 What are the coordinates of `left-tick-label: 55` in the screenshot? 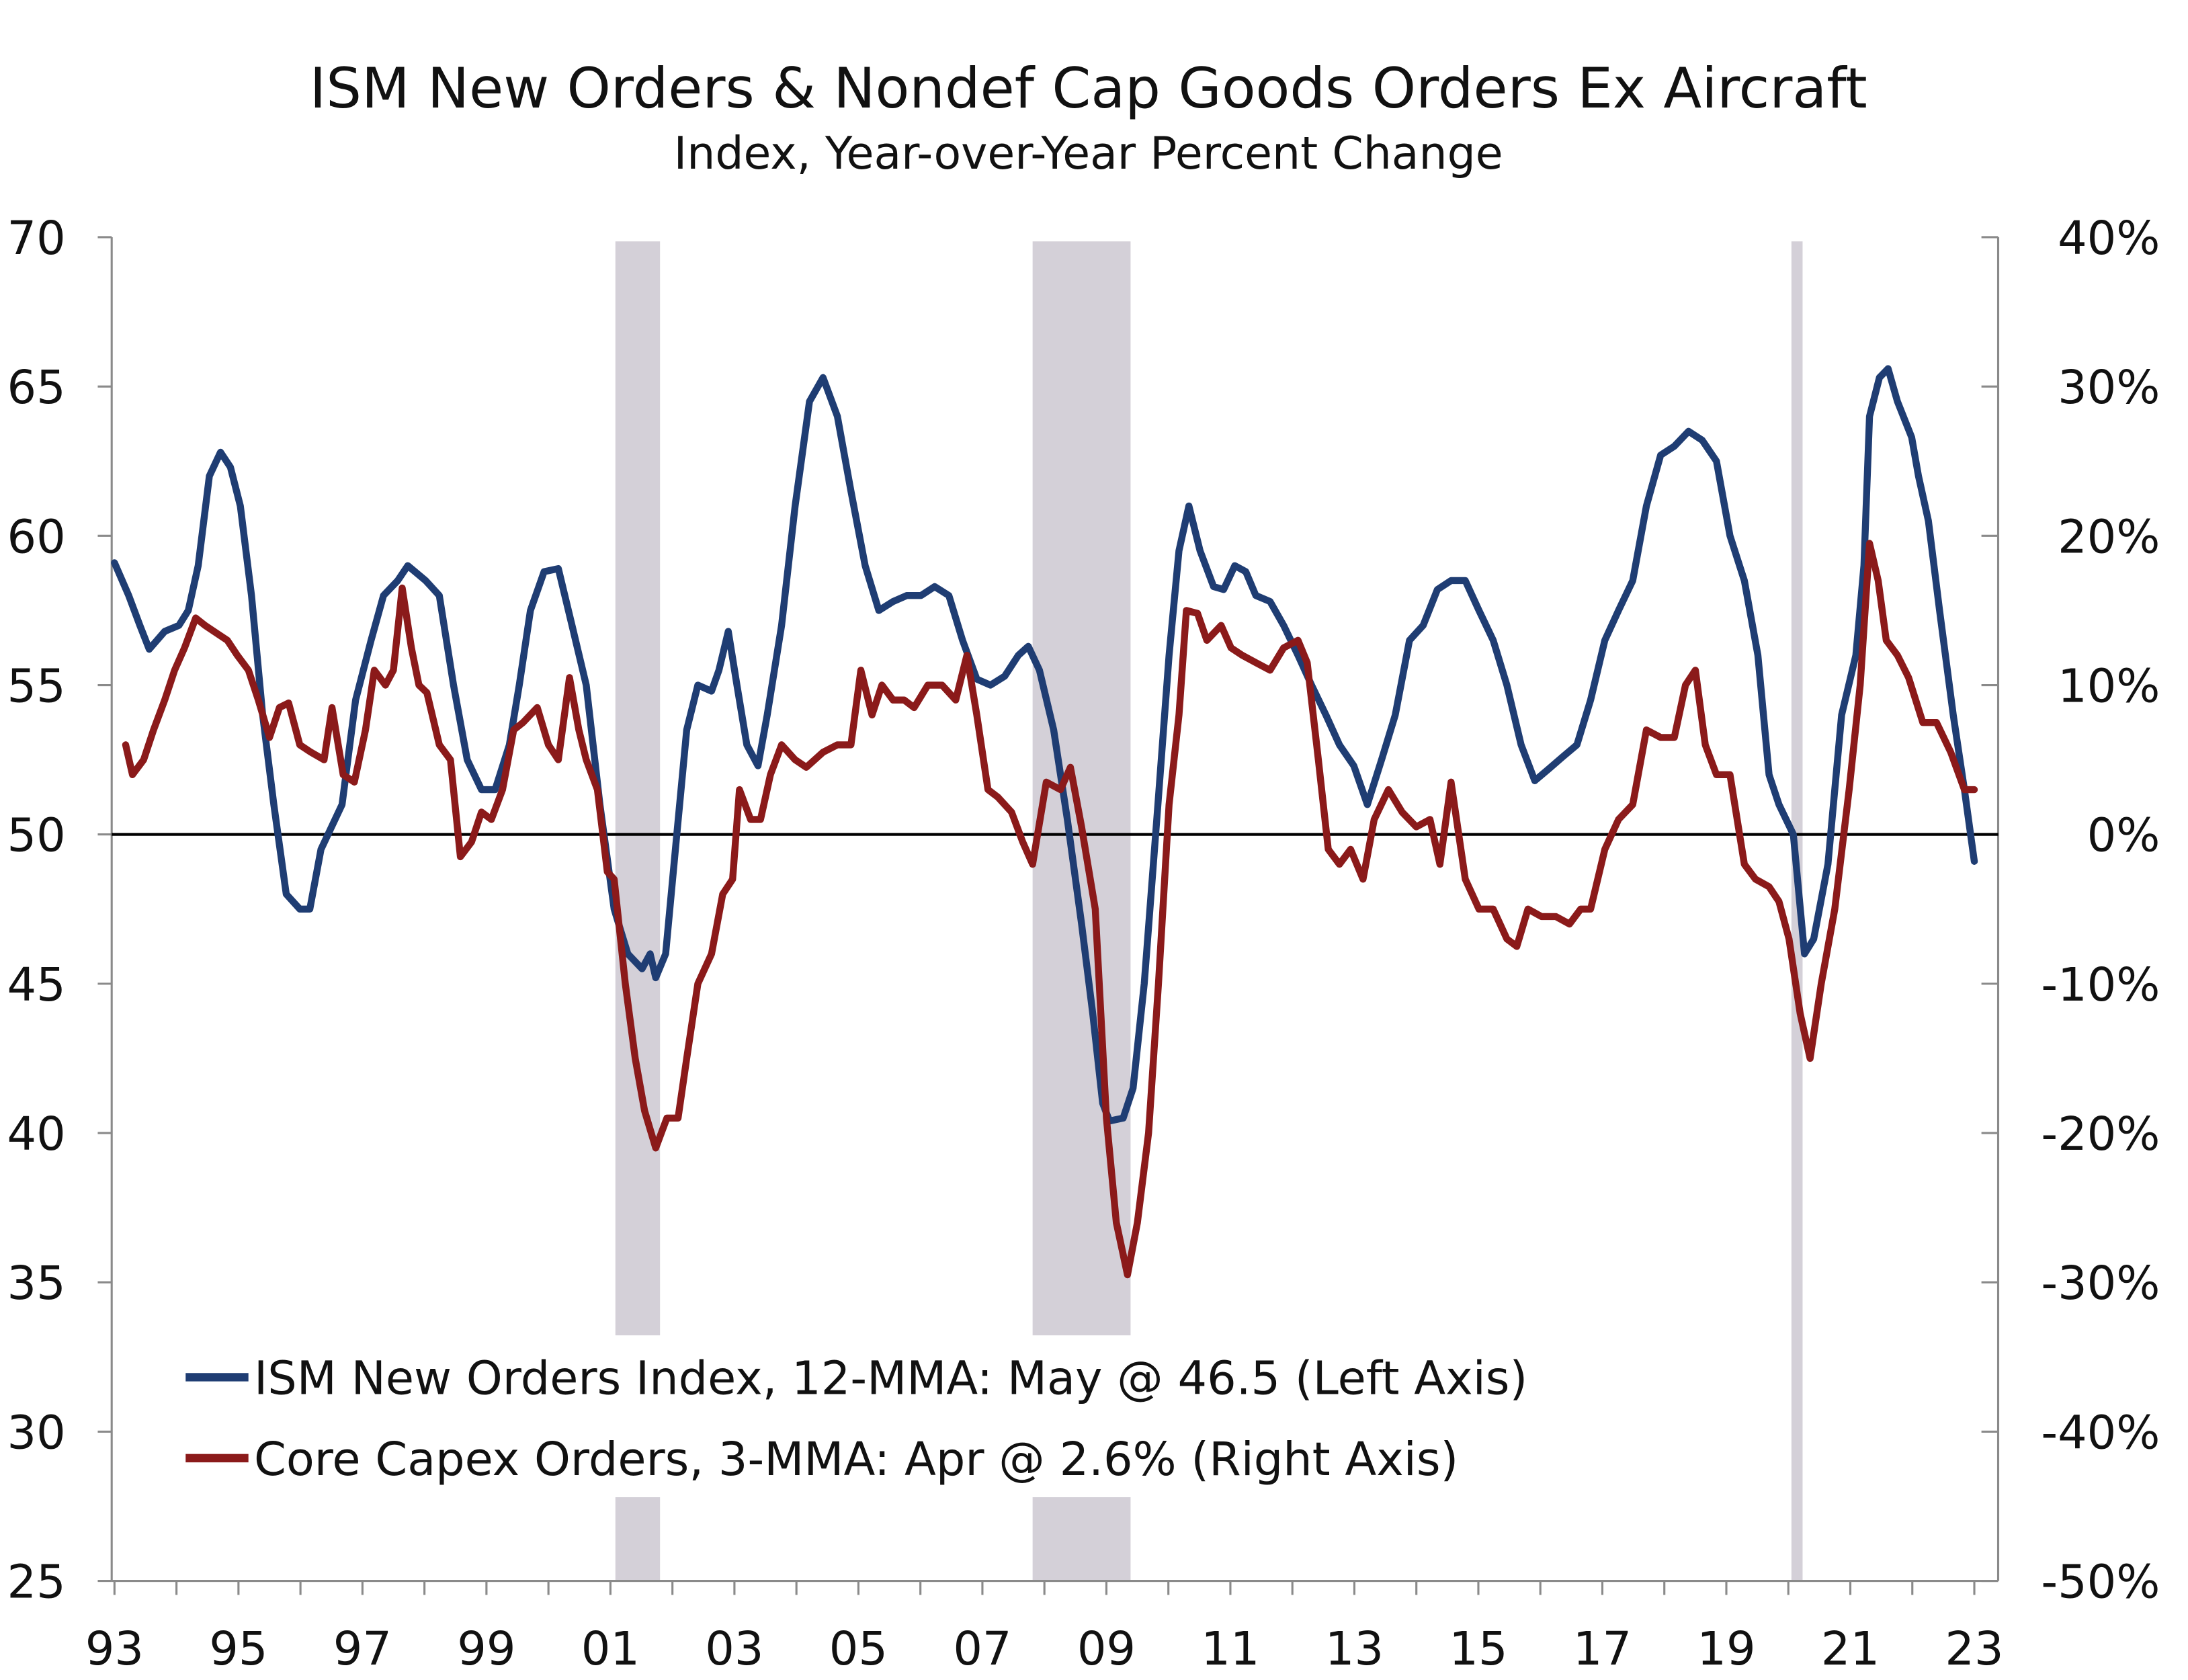 It's located at (36, 686).